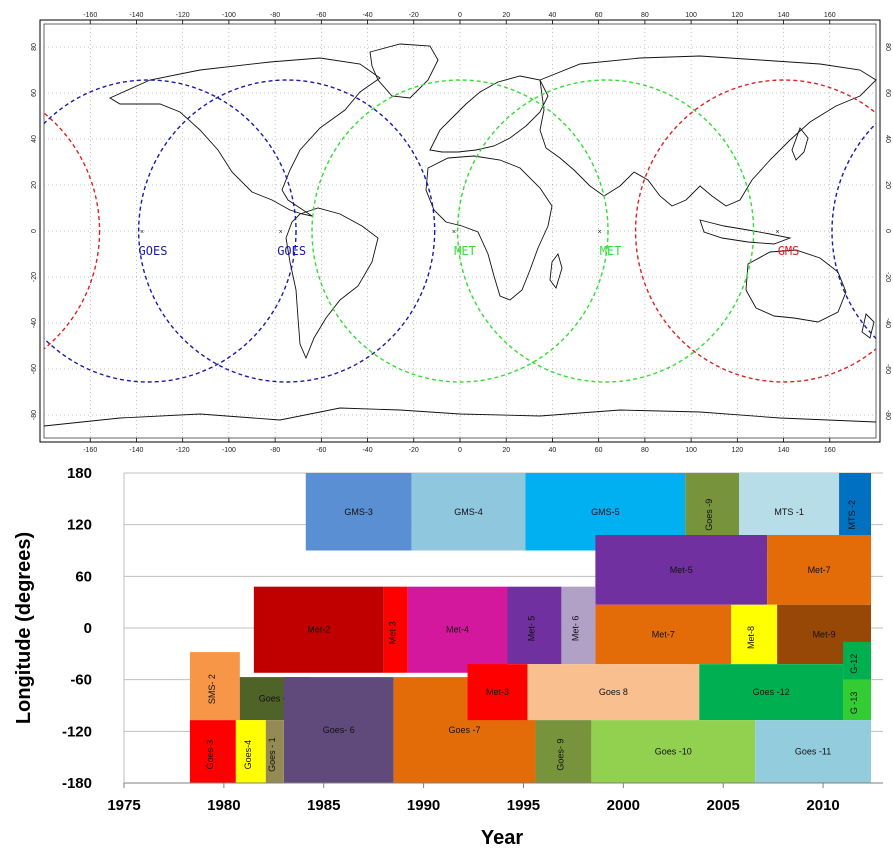 The height and width of the screenshot is (856, 893). I want to click on satellite-bar-label: Goes -12, so click(771, 692).